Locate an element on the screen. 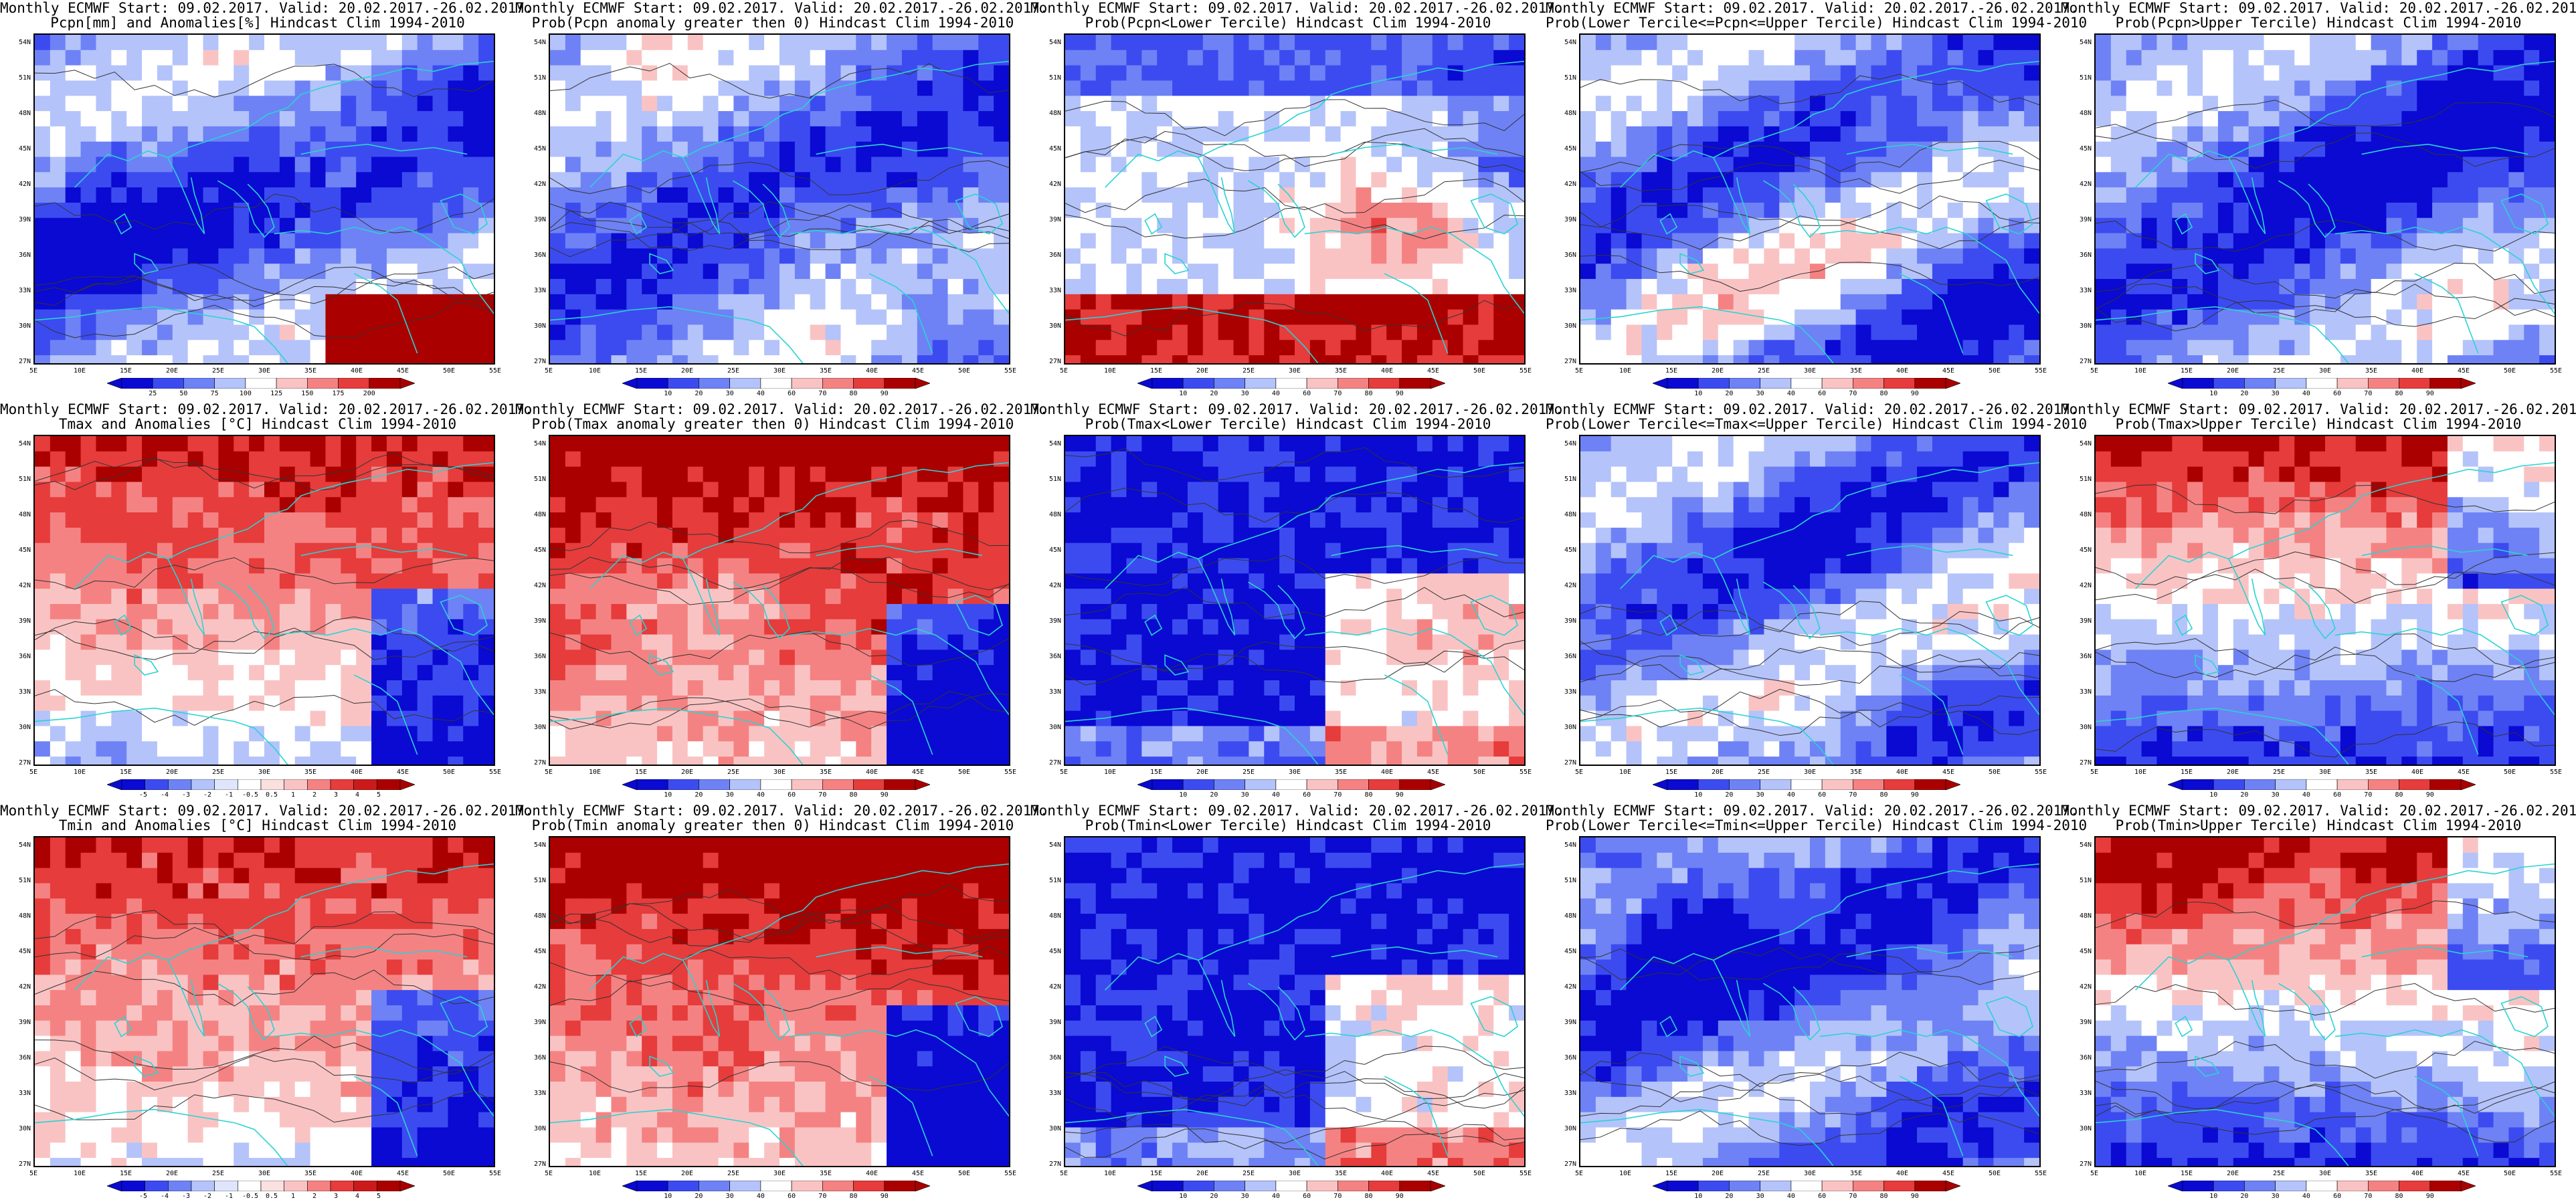  colorbar-tick-label: -4 is located at coordinates (164, 795).